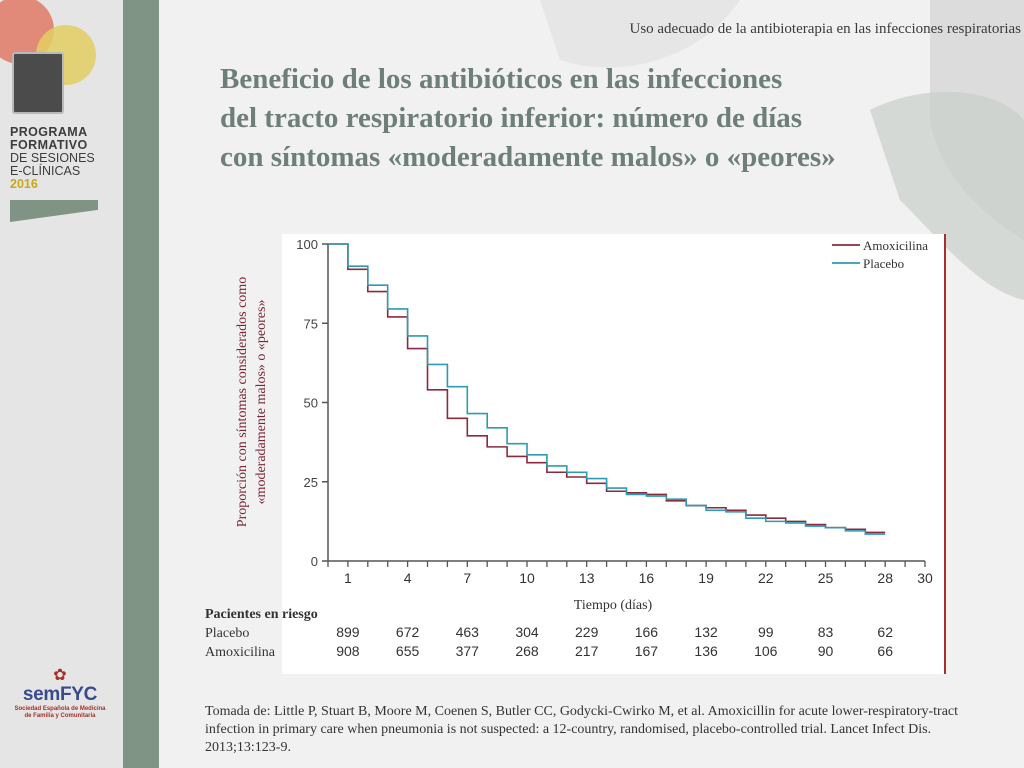 Image resolution: width=1024 pixels, height=768 pixels. What do you see at coordinates (60, 709) in the screenshot?
I see `semfyc-subtitle-1: Sociedad Española de Medicina` at bounding box center [60, 709].